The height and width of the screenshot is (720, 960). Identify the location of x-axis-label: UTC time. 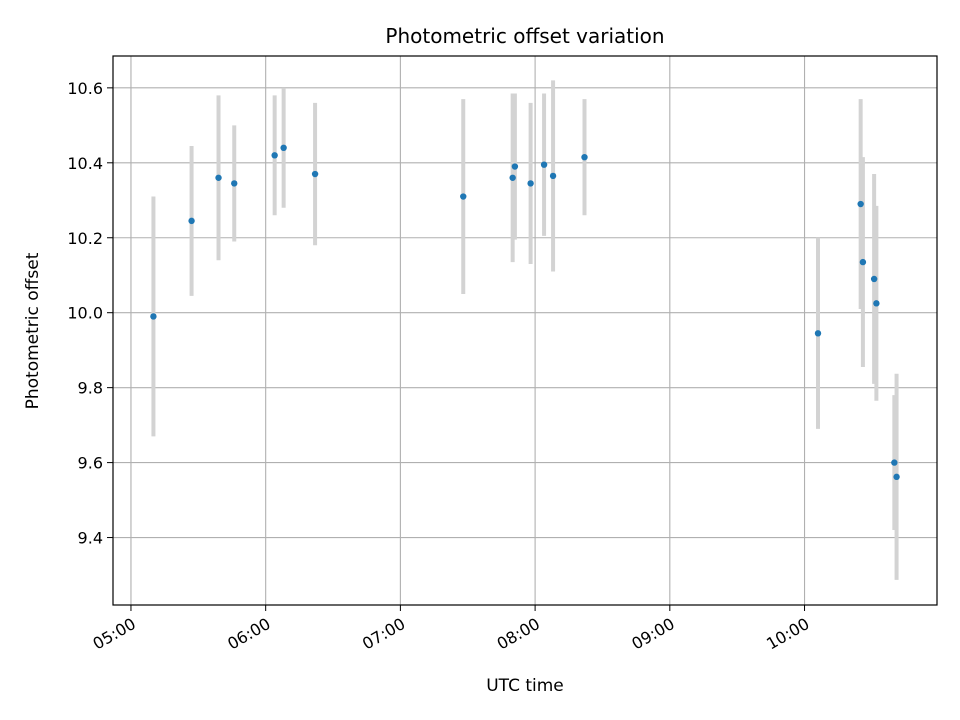
(525, 686).